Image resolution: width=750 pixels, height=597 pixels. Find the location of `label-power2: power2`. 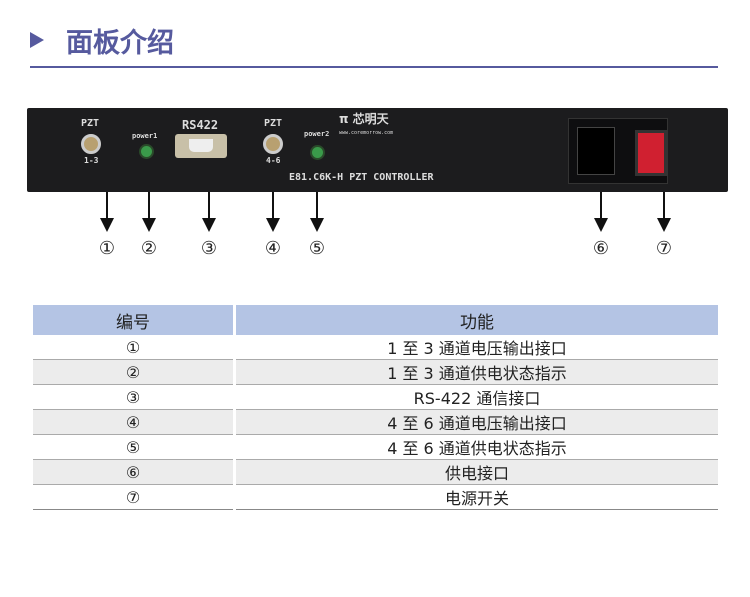

label-power2: power2 is located at coordinates (317, 134).